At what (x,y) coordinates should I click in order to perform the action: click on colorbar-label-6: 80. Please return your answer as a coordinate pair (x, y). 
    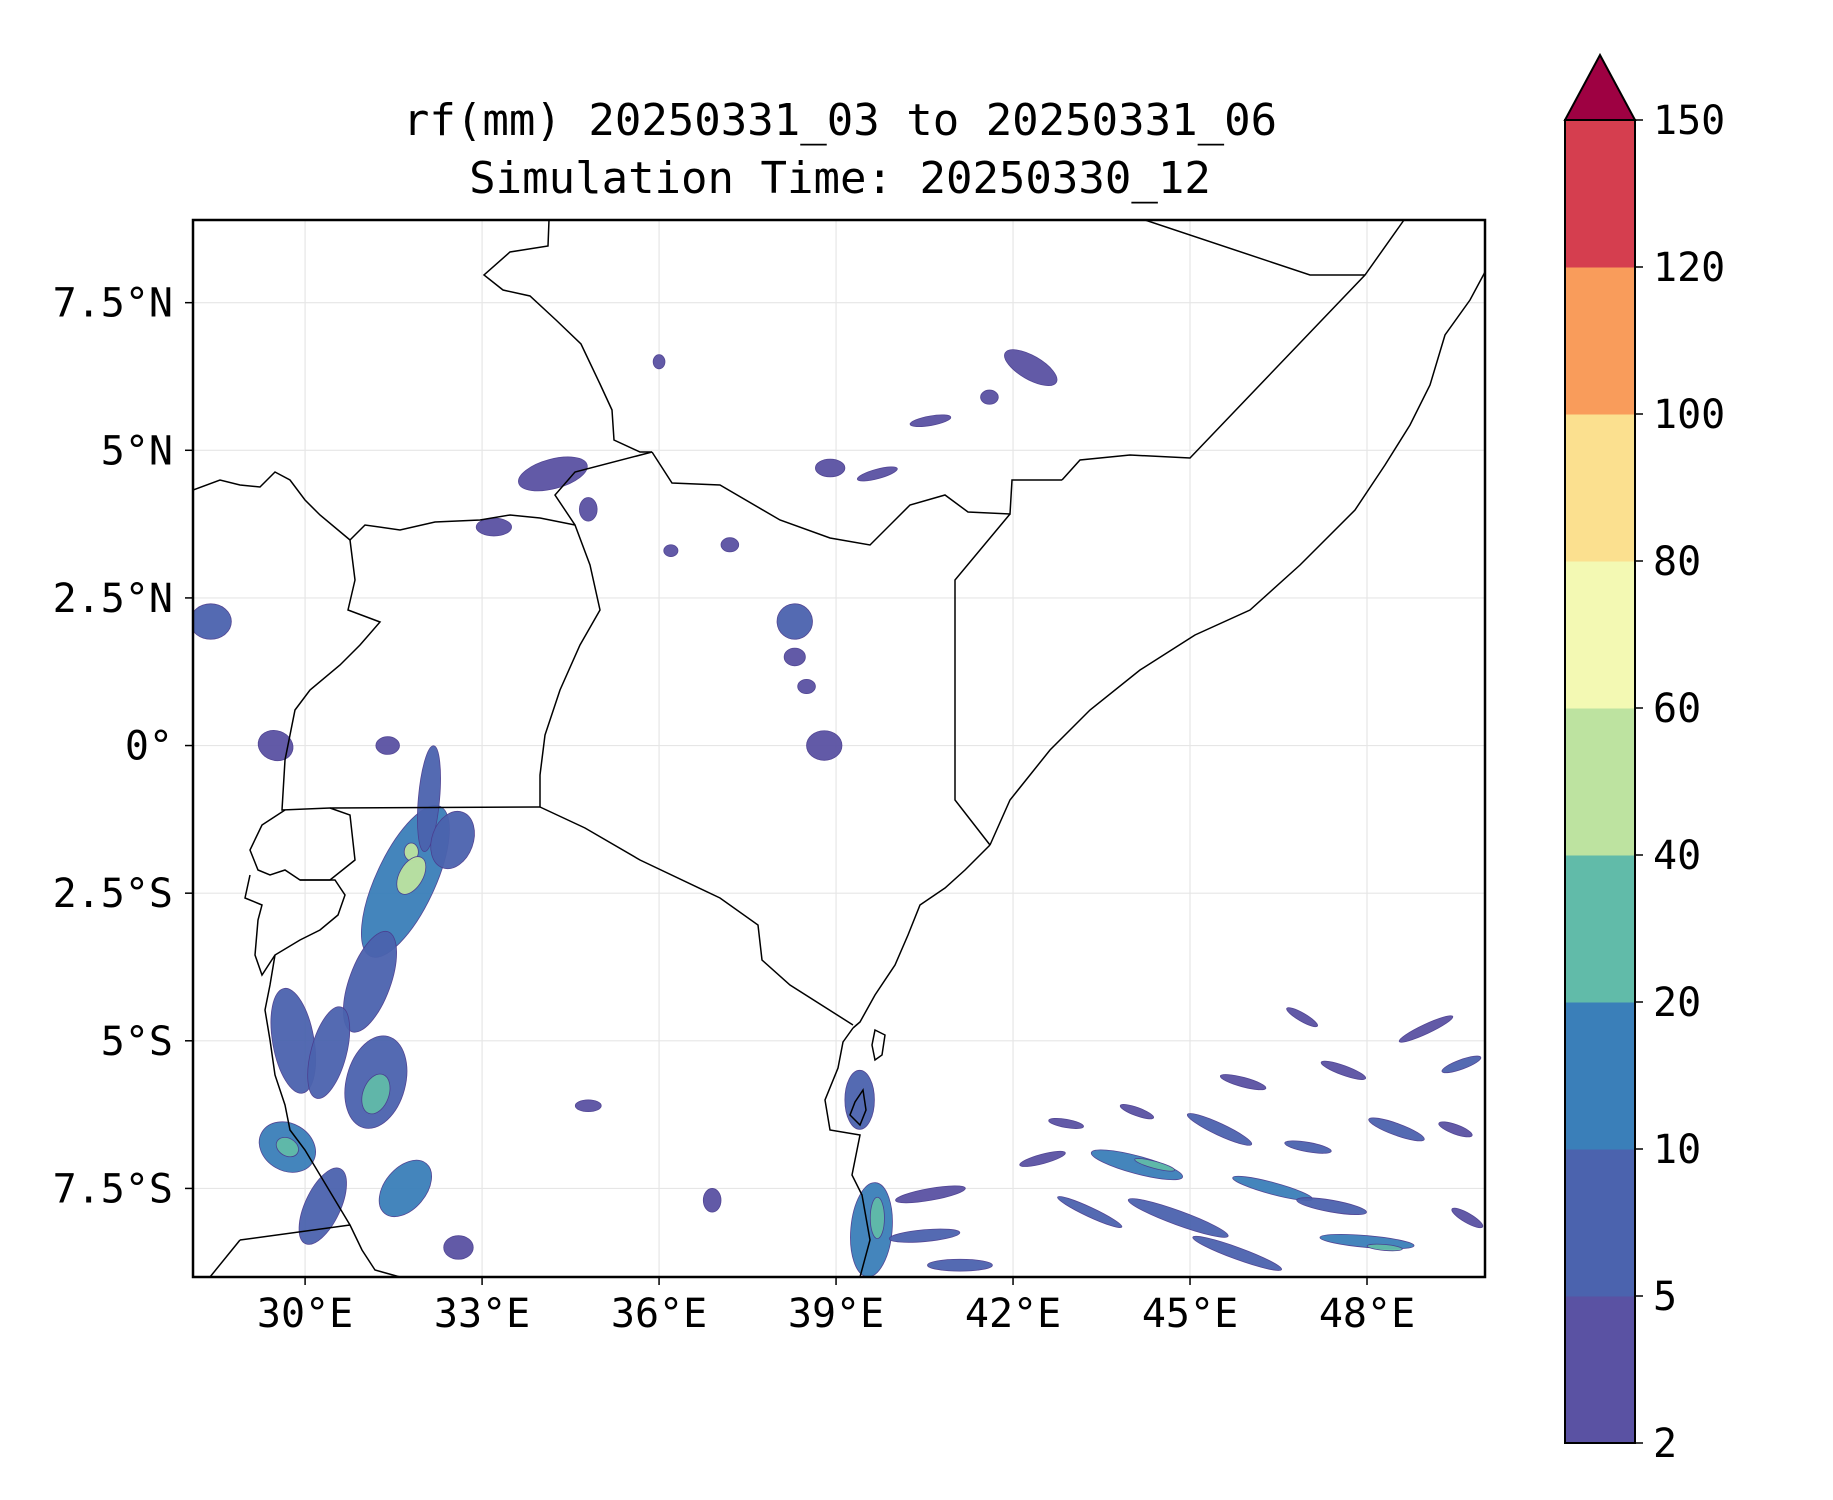
    Looking at the image, I should click on (1677, 562).